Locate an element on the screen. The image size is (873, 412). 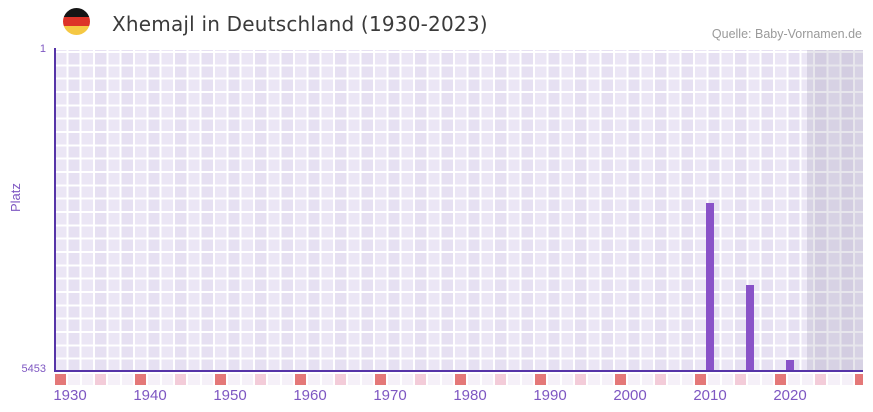
x-tick-label: 1950 is located at coordinates (230, 395).